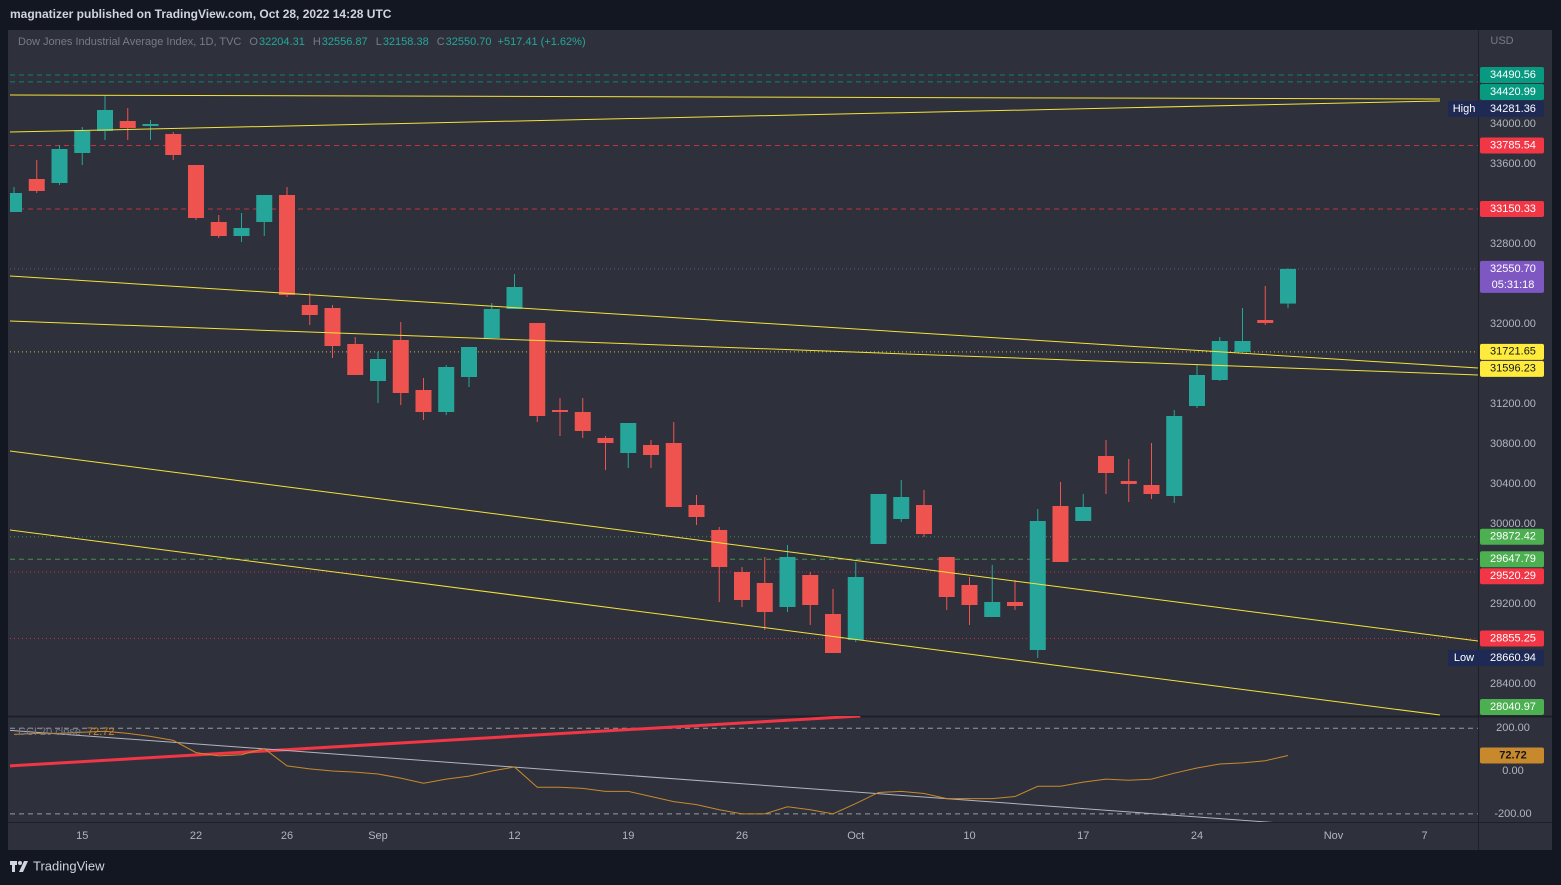  Describe the element at coordinates (66, 732) in the screenshot. I see `indicator-legend: CCI 20 close 72.72` at that location.